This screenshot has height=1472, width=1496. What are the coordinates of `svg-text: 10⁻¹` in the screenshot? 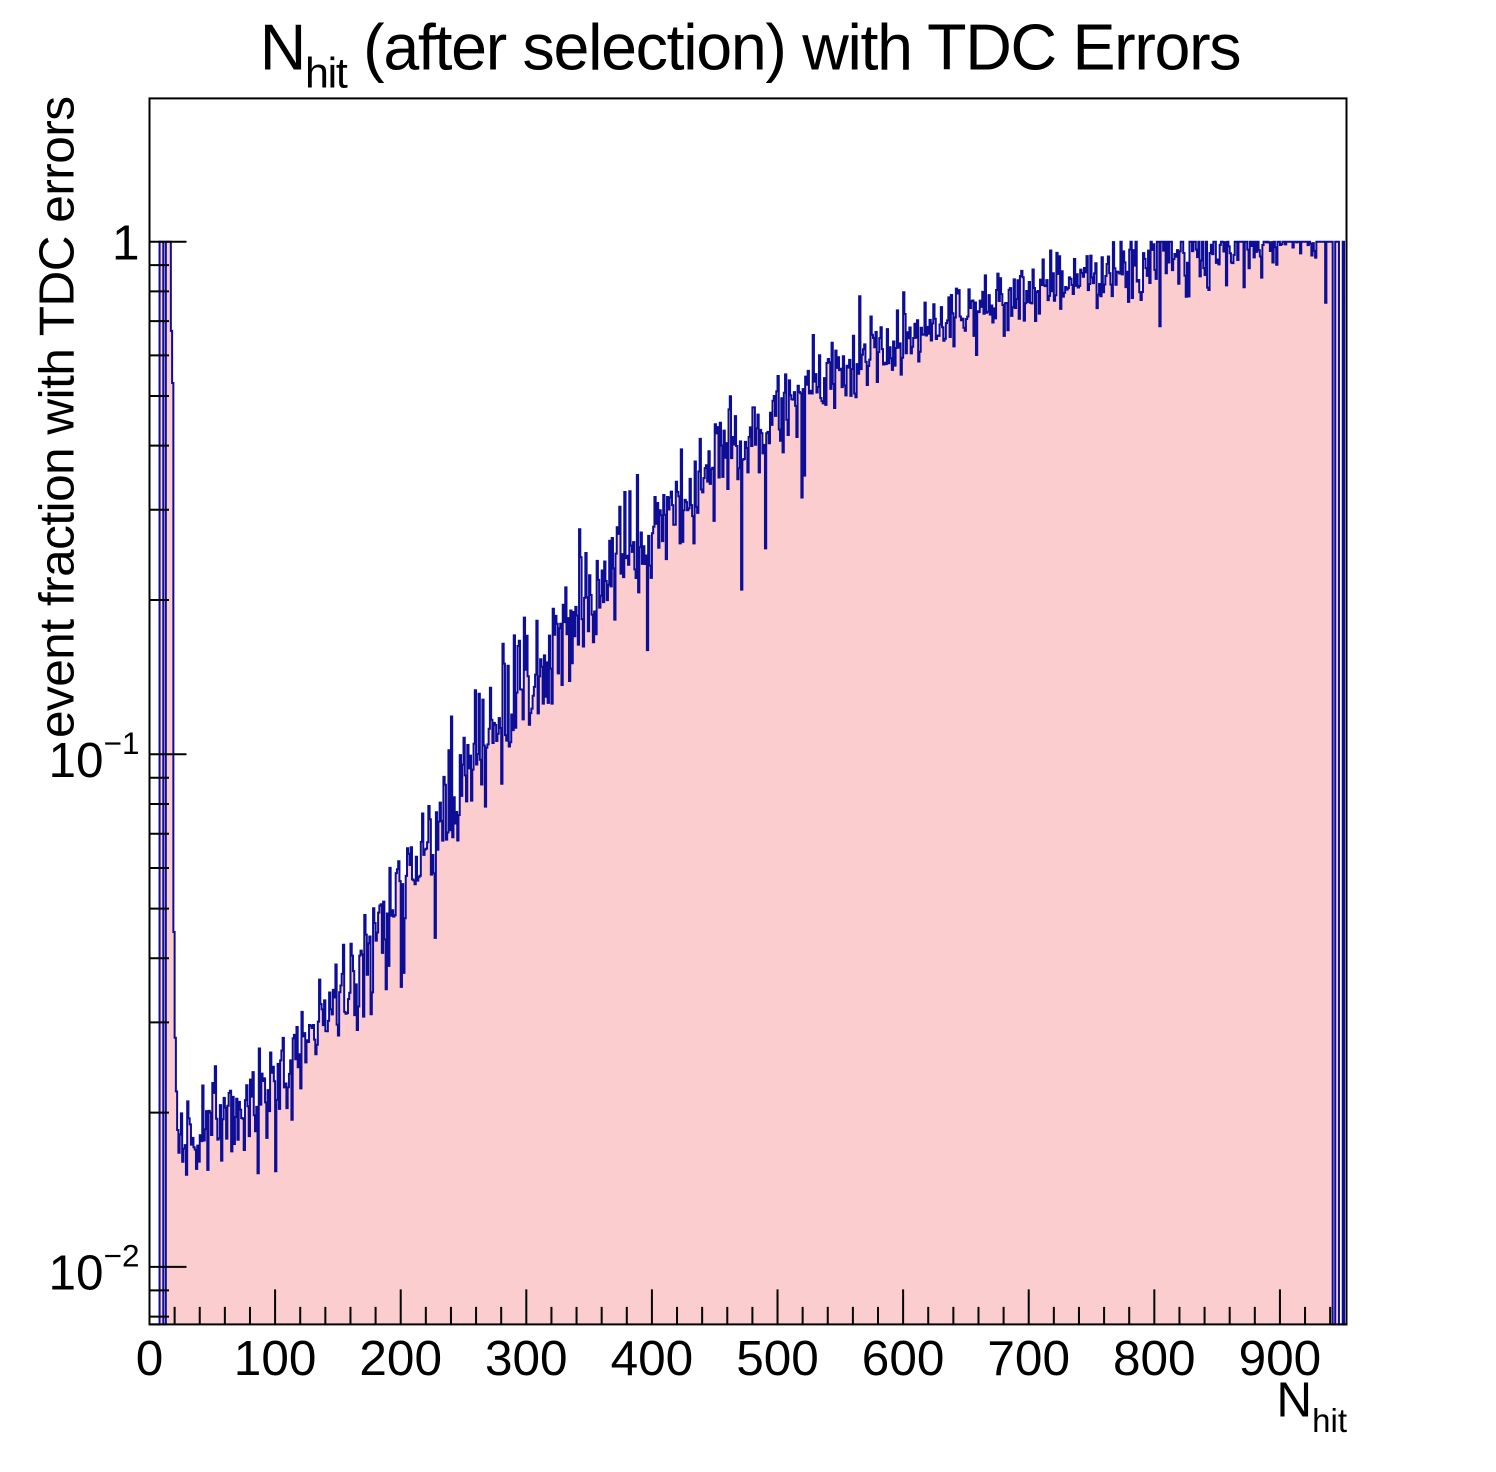 It's located at (94, 756).